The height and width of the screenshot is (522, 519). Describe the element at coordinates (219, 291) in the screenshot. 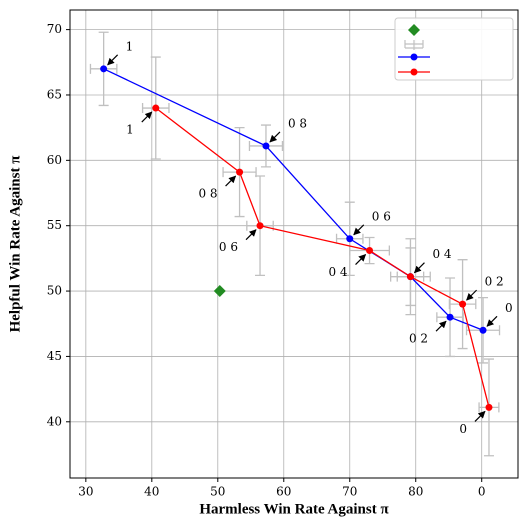

I see `reference-point` at that location.